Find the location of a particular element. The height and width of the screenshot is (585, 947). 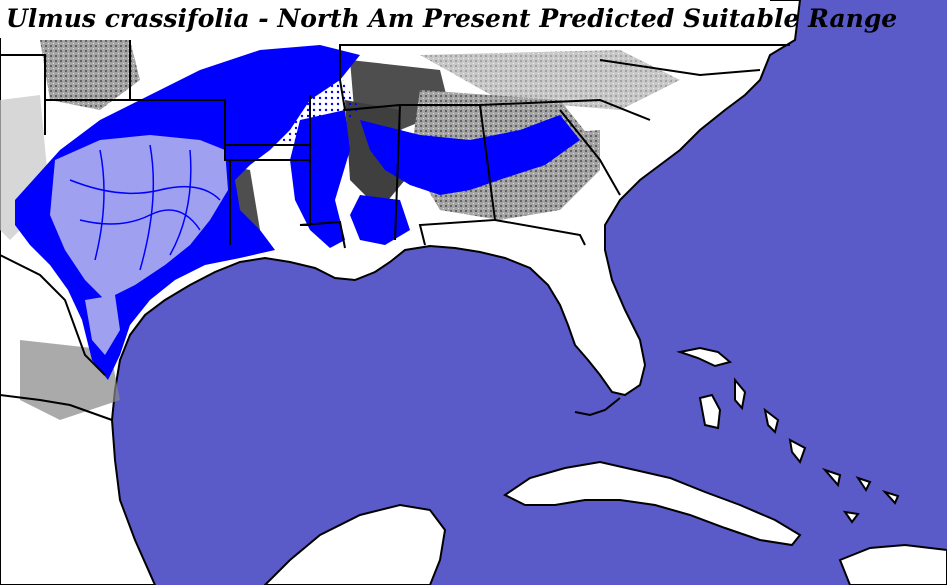

hispaniola is located at coordinates (892, 564).